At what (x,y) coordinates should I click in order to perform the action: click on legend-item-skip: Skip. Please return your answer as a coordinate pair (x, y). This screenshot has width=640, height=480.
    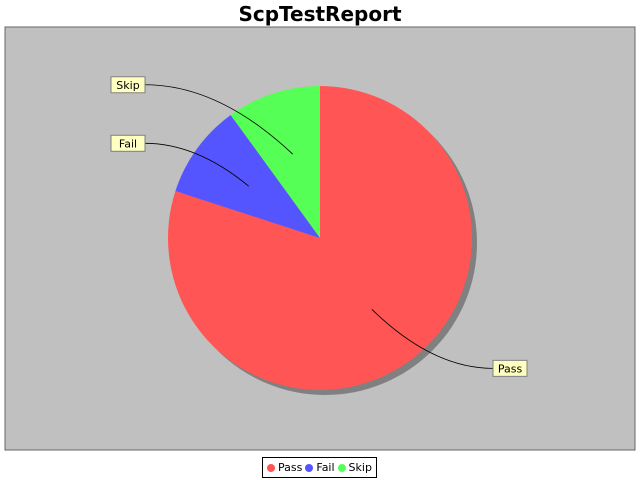
    Looking at the image, I should click on (354, 467).